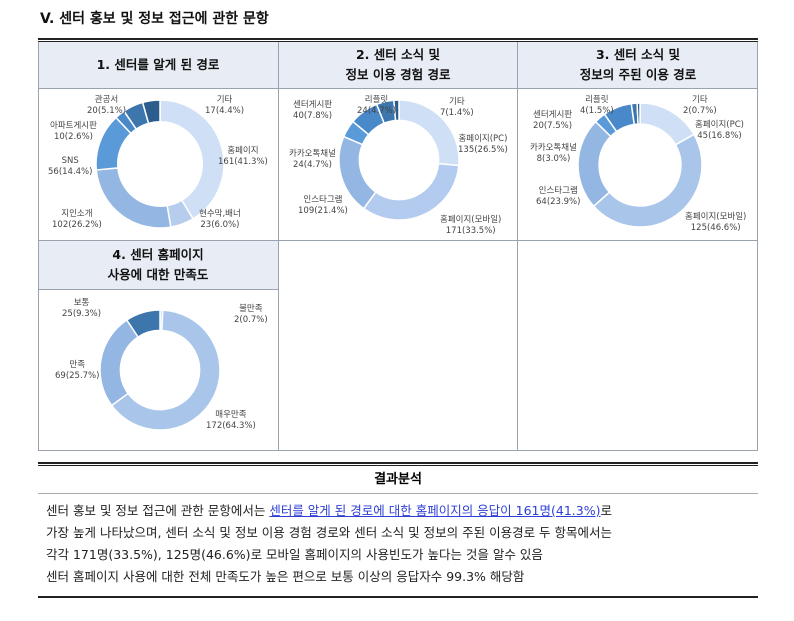 The height and width of the screenshot is (621, 794). Describe the element at coordinates (398, 465) in the screenshot. I see `analysis-top-border-inner` at that location.